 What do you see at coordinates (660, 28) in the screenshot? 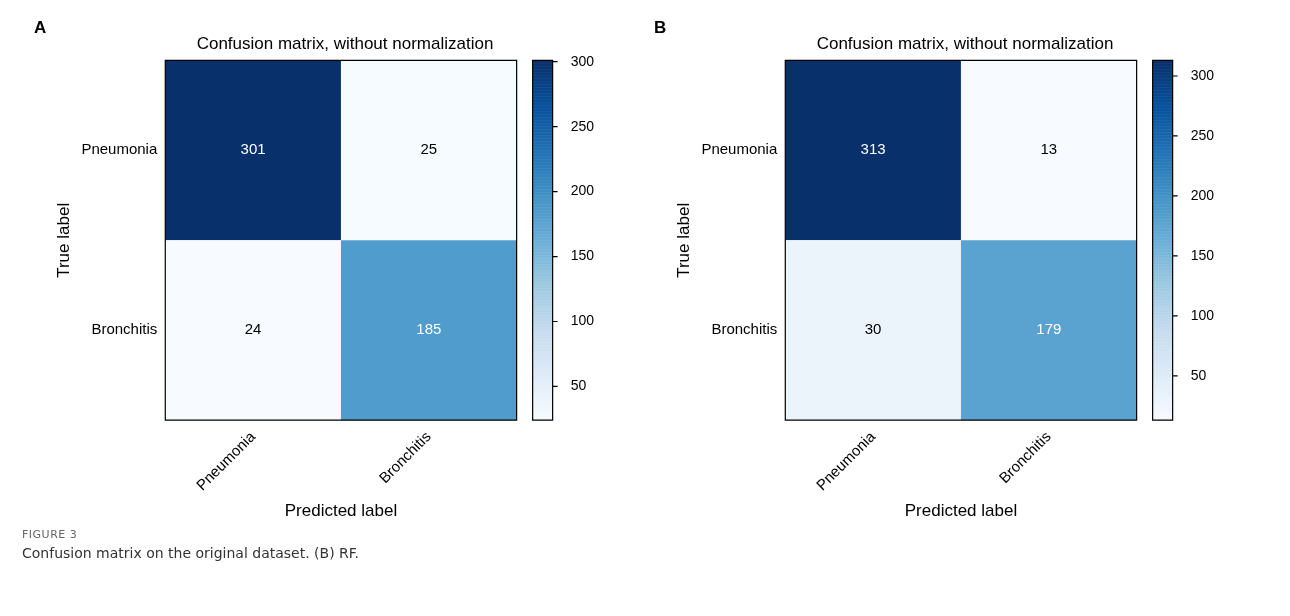
I see `text: B` at bounding box center [660, 28].